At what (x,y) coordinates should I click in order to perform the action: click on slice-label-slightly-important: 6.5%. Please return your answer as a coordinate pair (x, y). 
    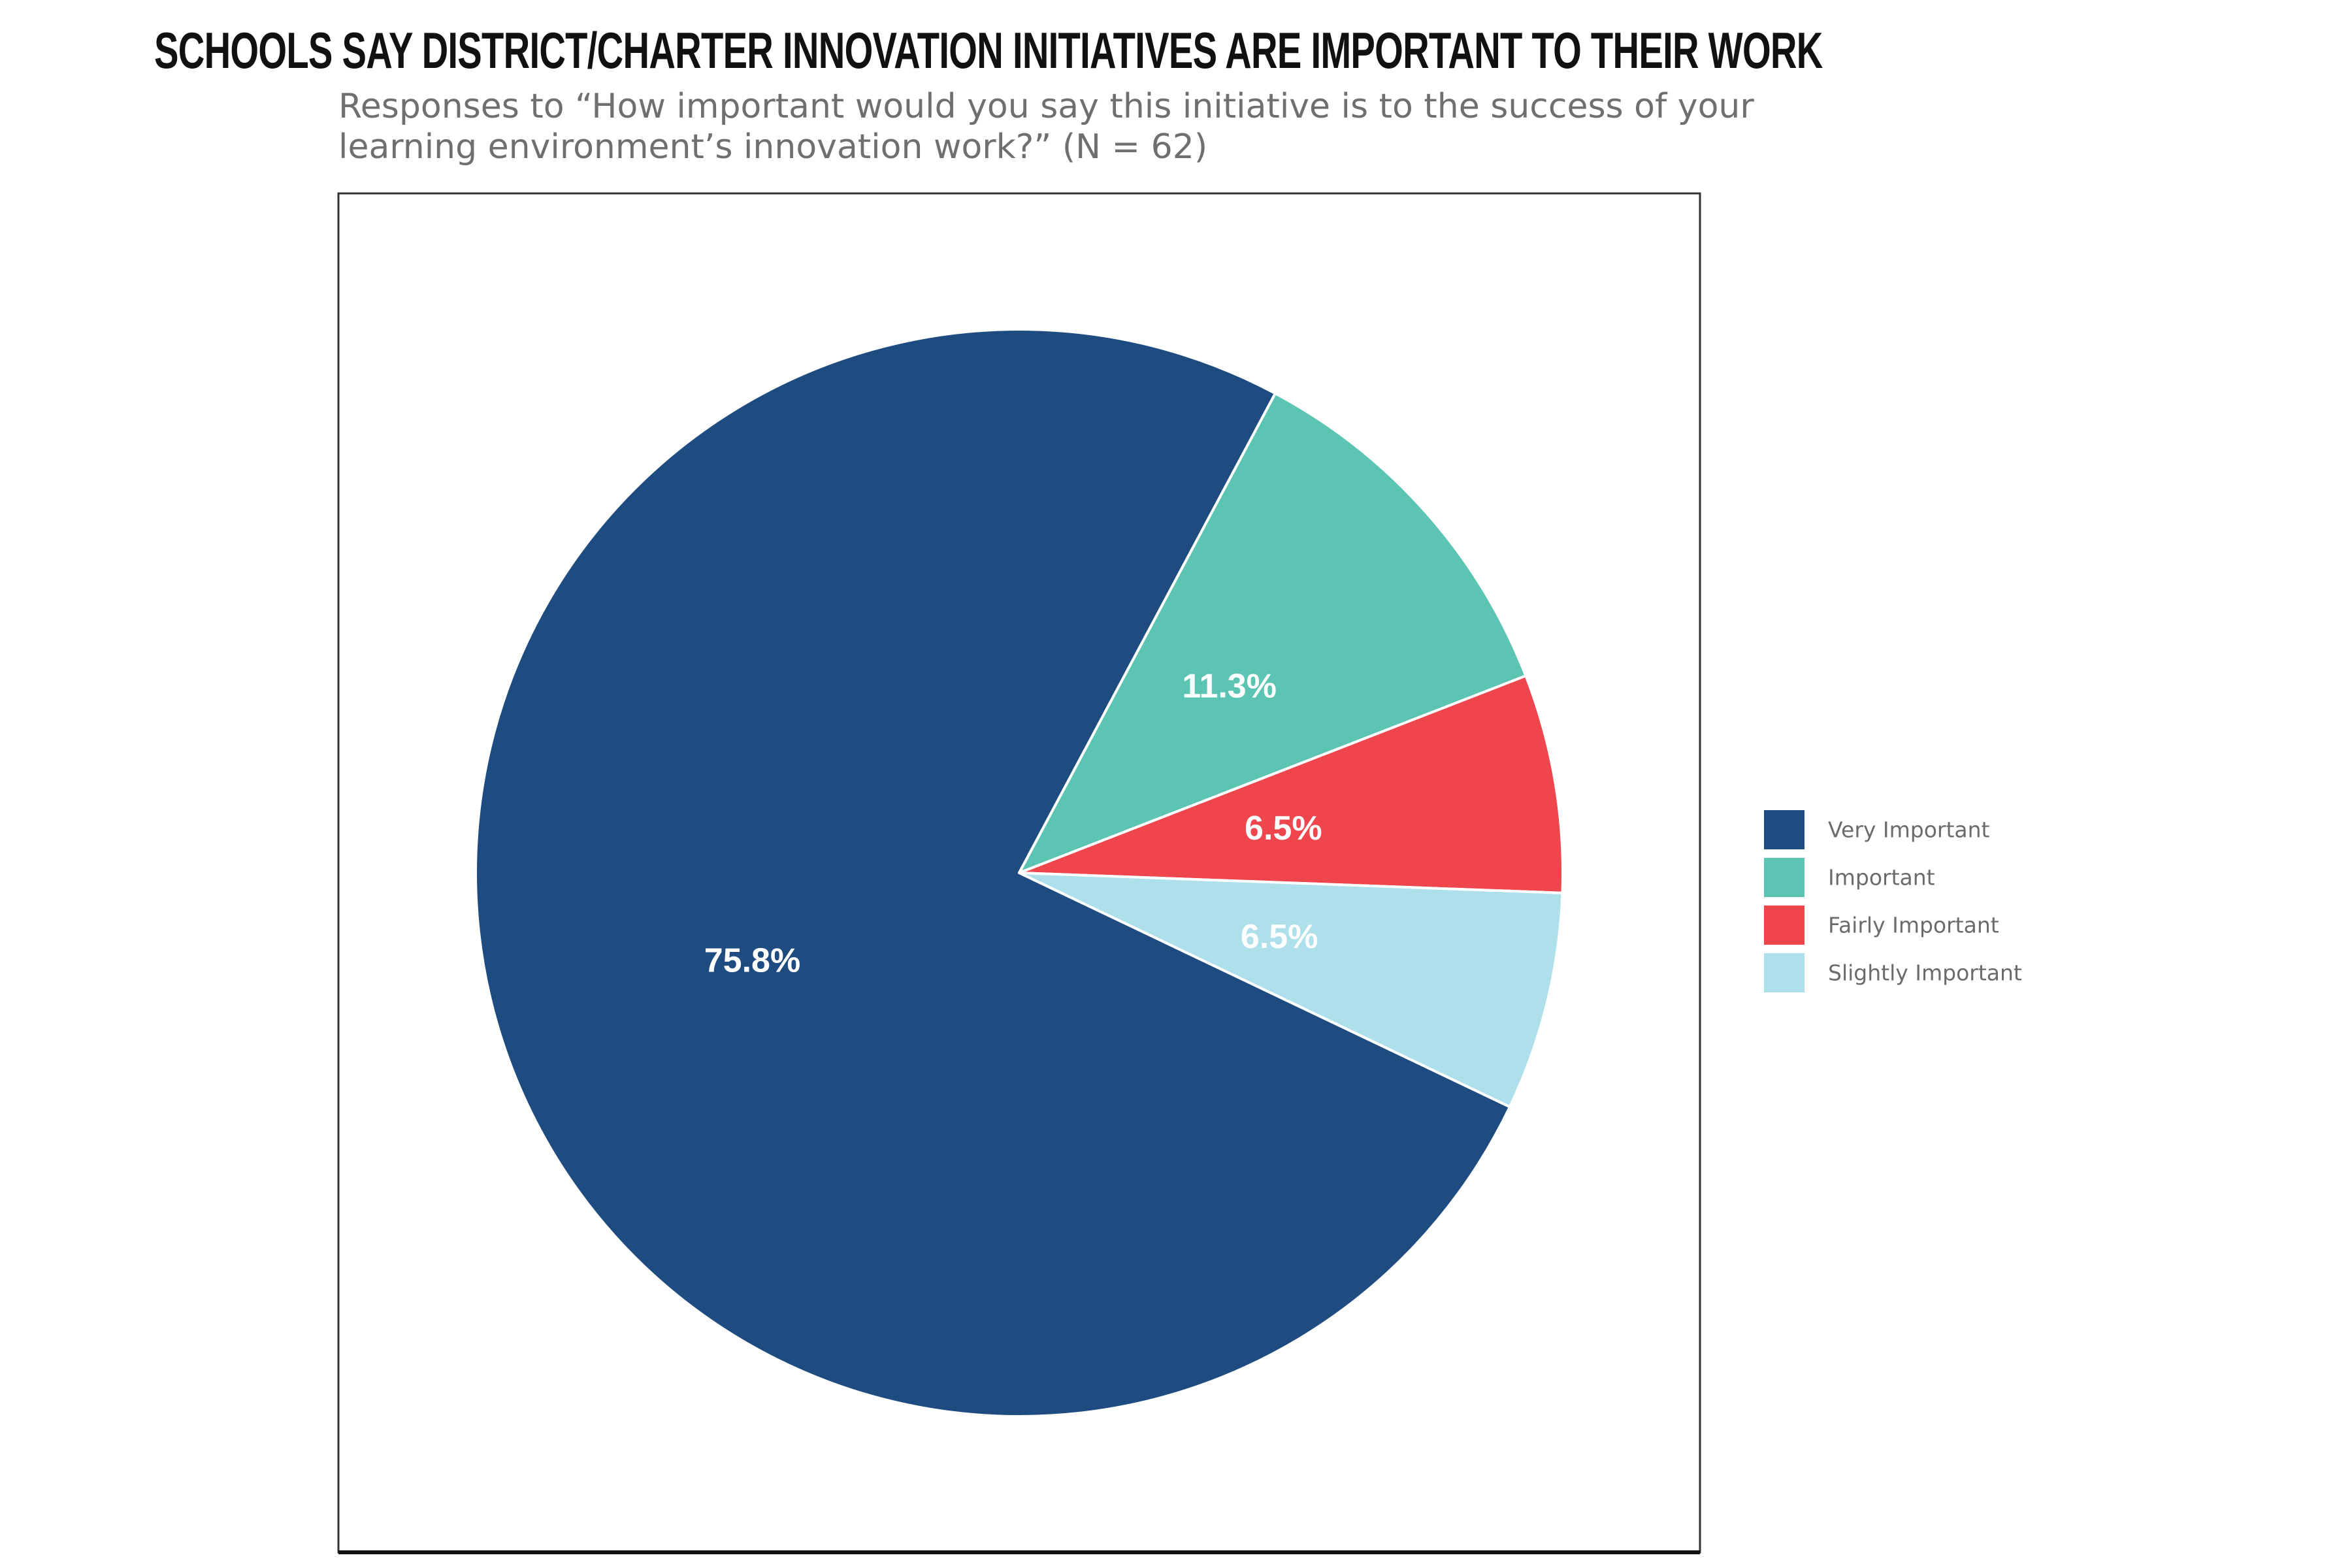
    Looking at the image, I should click on (1279, 937).